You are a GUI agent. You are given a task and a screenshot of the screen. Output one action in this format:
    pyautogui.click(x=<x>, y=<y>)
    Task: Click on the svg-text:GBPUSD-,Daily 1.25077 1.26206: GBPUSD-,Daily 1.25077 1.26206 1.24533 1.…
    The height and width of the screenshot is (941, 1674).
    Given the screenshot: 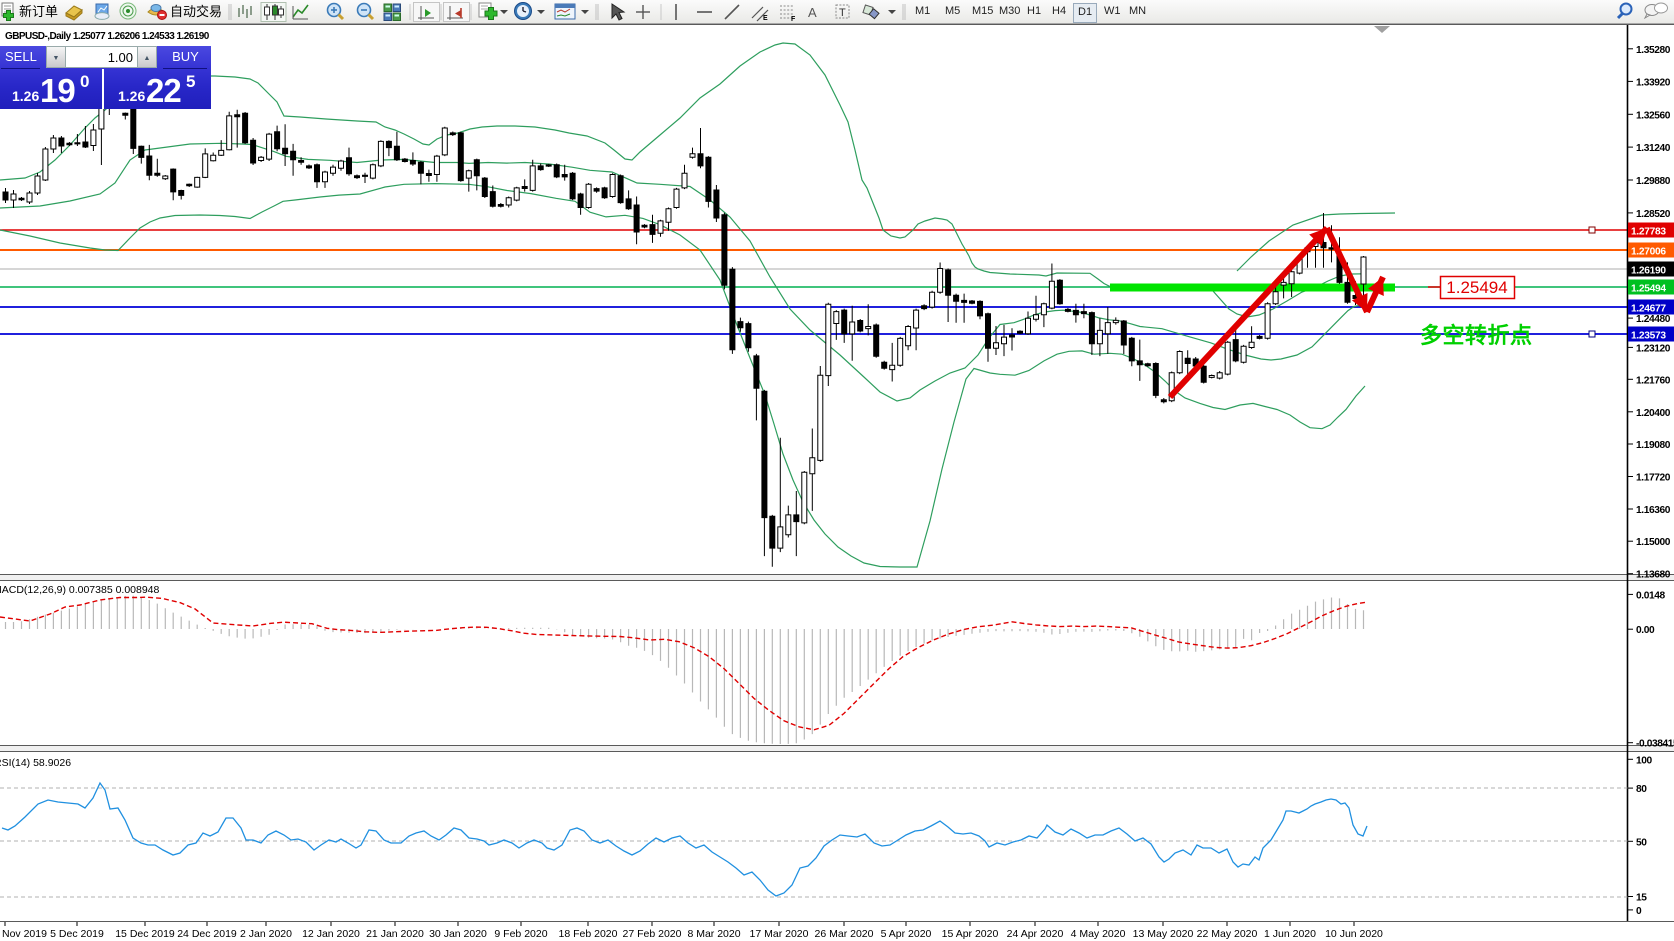 What is the action you would take?
    pyautogui.click(x=107, y=36)
    